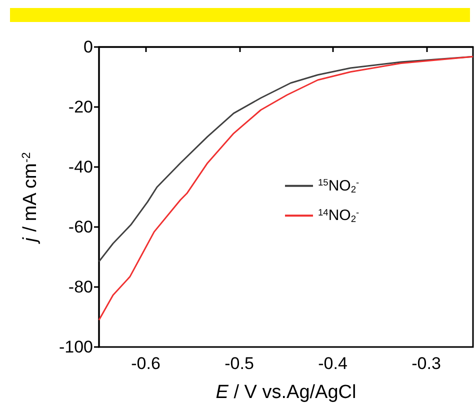 This screenshot has width=476, height=412. What do you see at coordinates (88, 47) in the screenshot?
I see `y-tick-label: 0` at bounding box center [88, 47].